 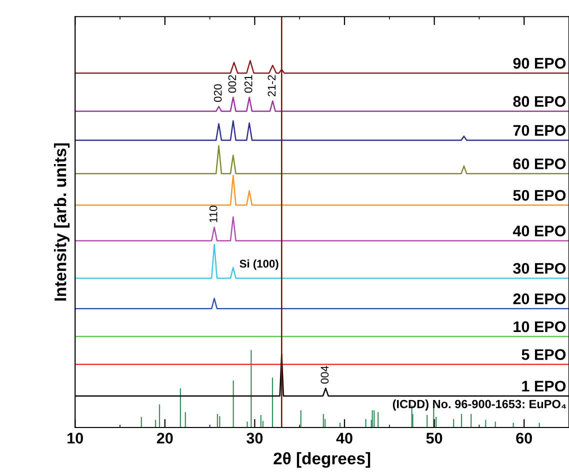 What do you see at coordinates (539, 164) in the screenshot?
I see `series-label: 60 EPO` at bounding box center [539, 164].